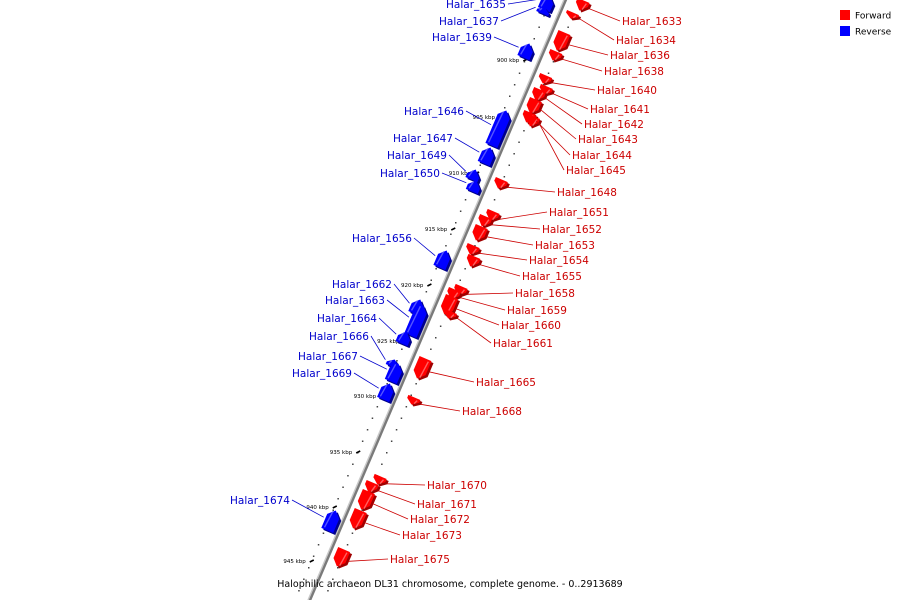 This screenshot has width=900, height=600. I want to click on tick-label: 910 kbp, so click(460, 174).